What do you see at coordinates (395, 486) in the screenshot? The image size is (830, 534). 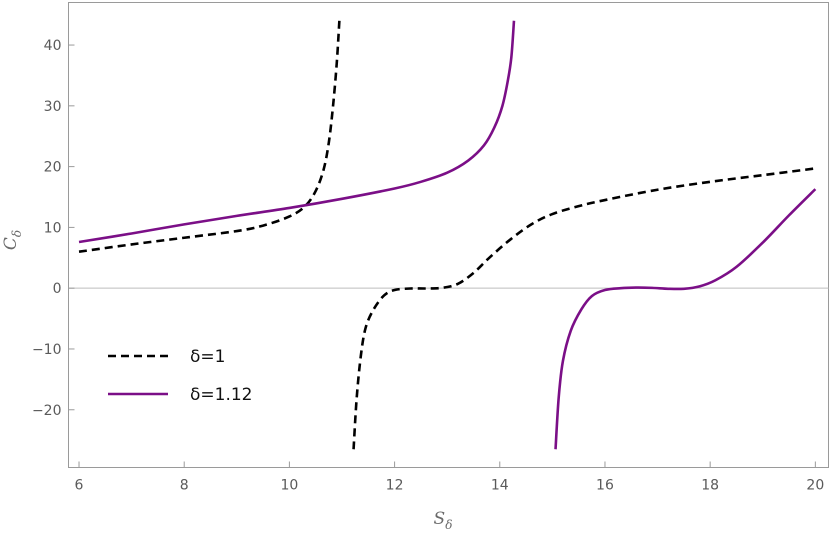 I see `x-tick-label: 12` at bounding box center [395, 486].